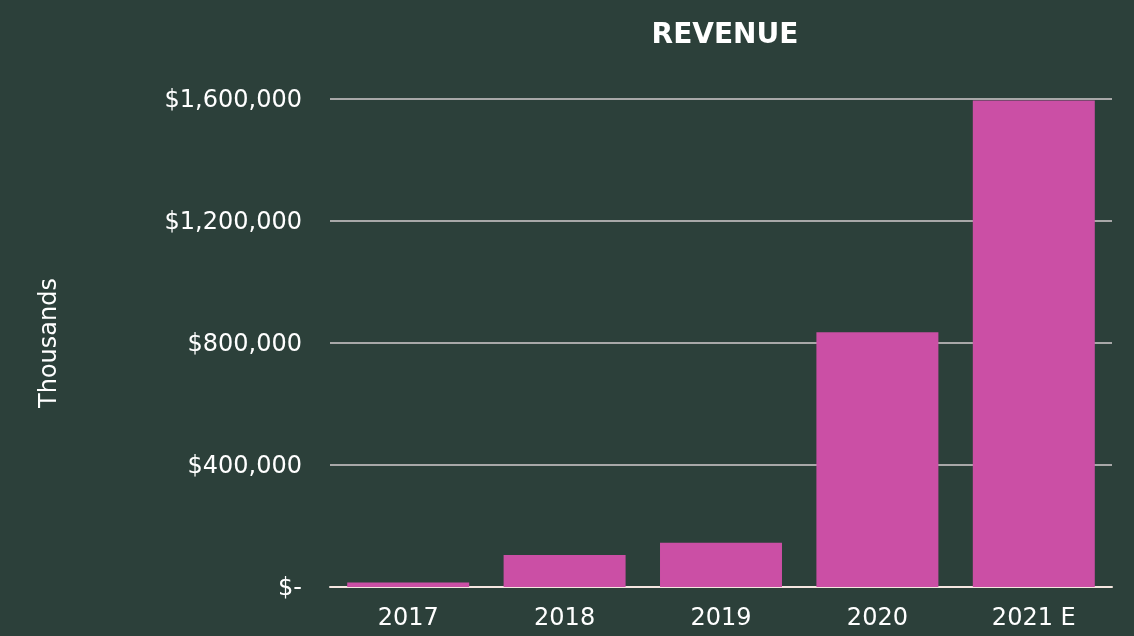  Describe the element at coordinates (565, 617) in the screenshot. I see `x-tick-label: 2018` at that location.